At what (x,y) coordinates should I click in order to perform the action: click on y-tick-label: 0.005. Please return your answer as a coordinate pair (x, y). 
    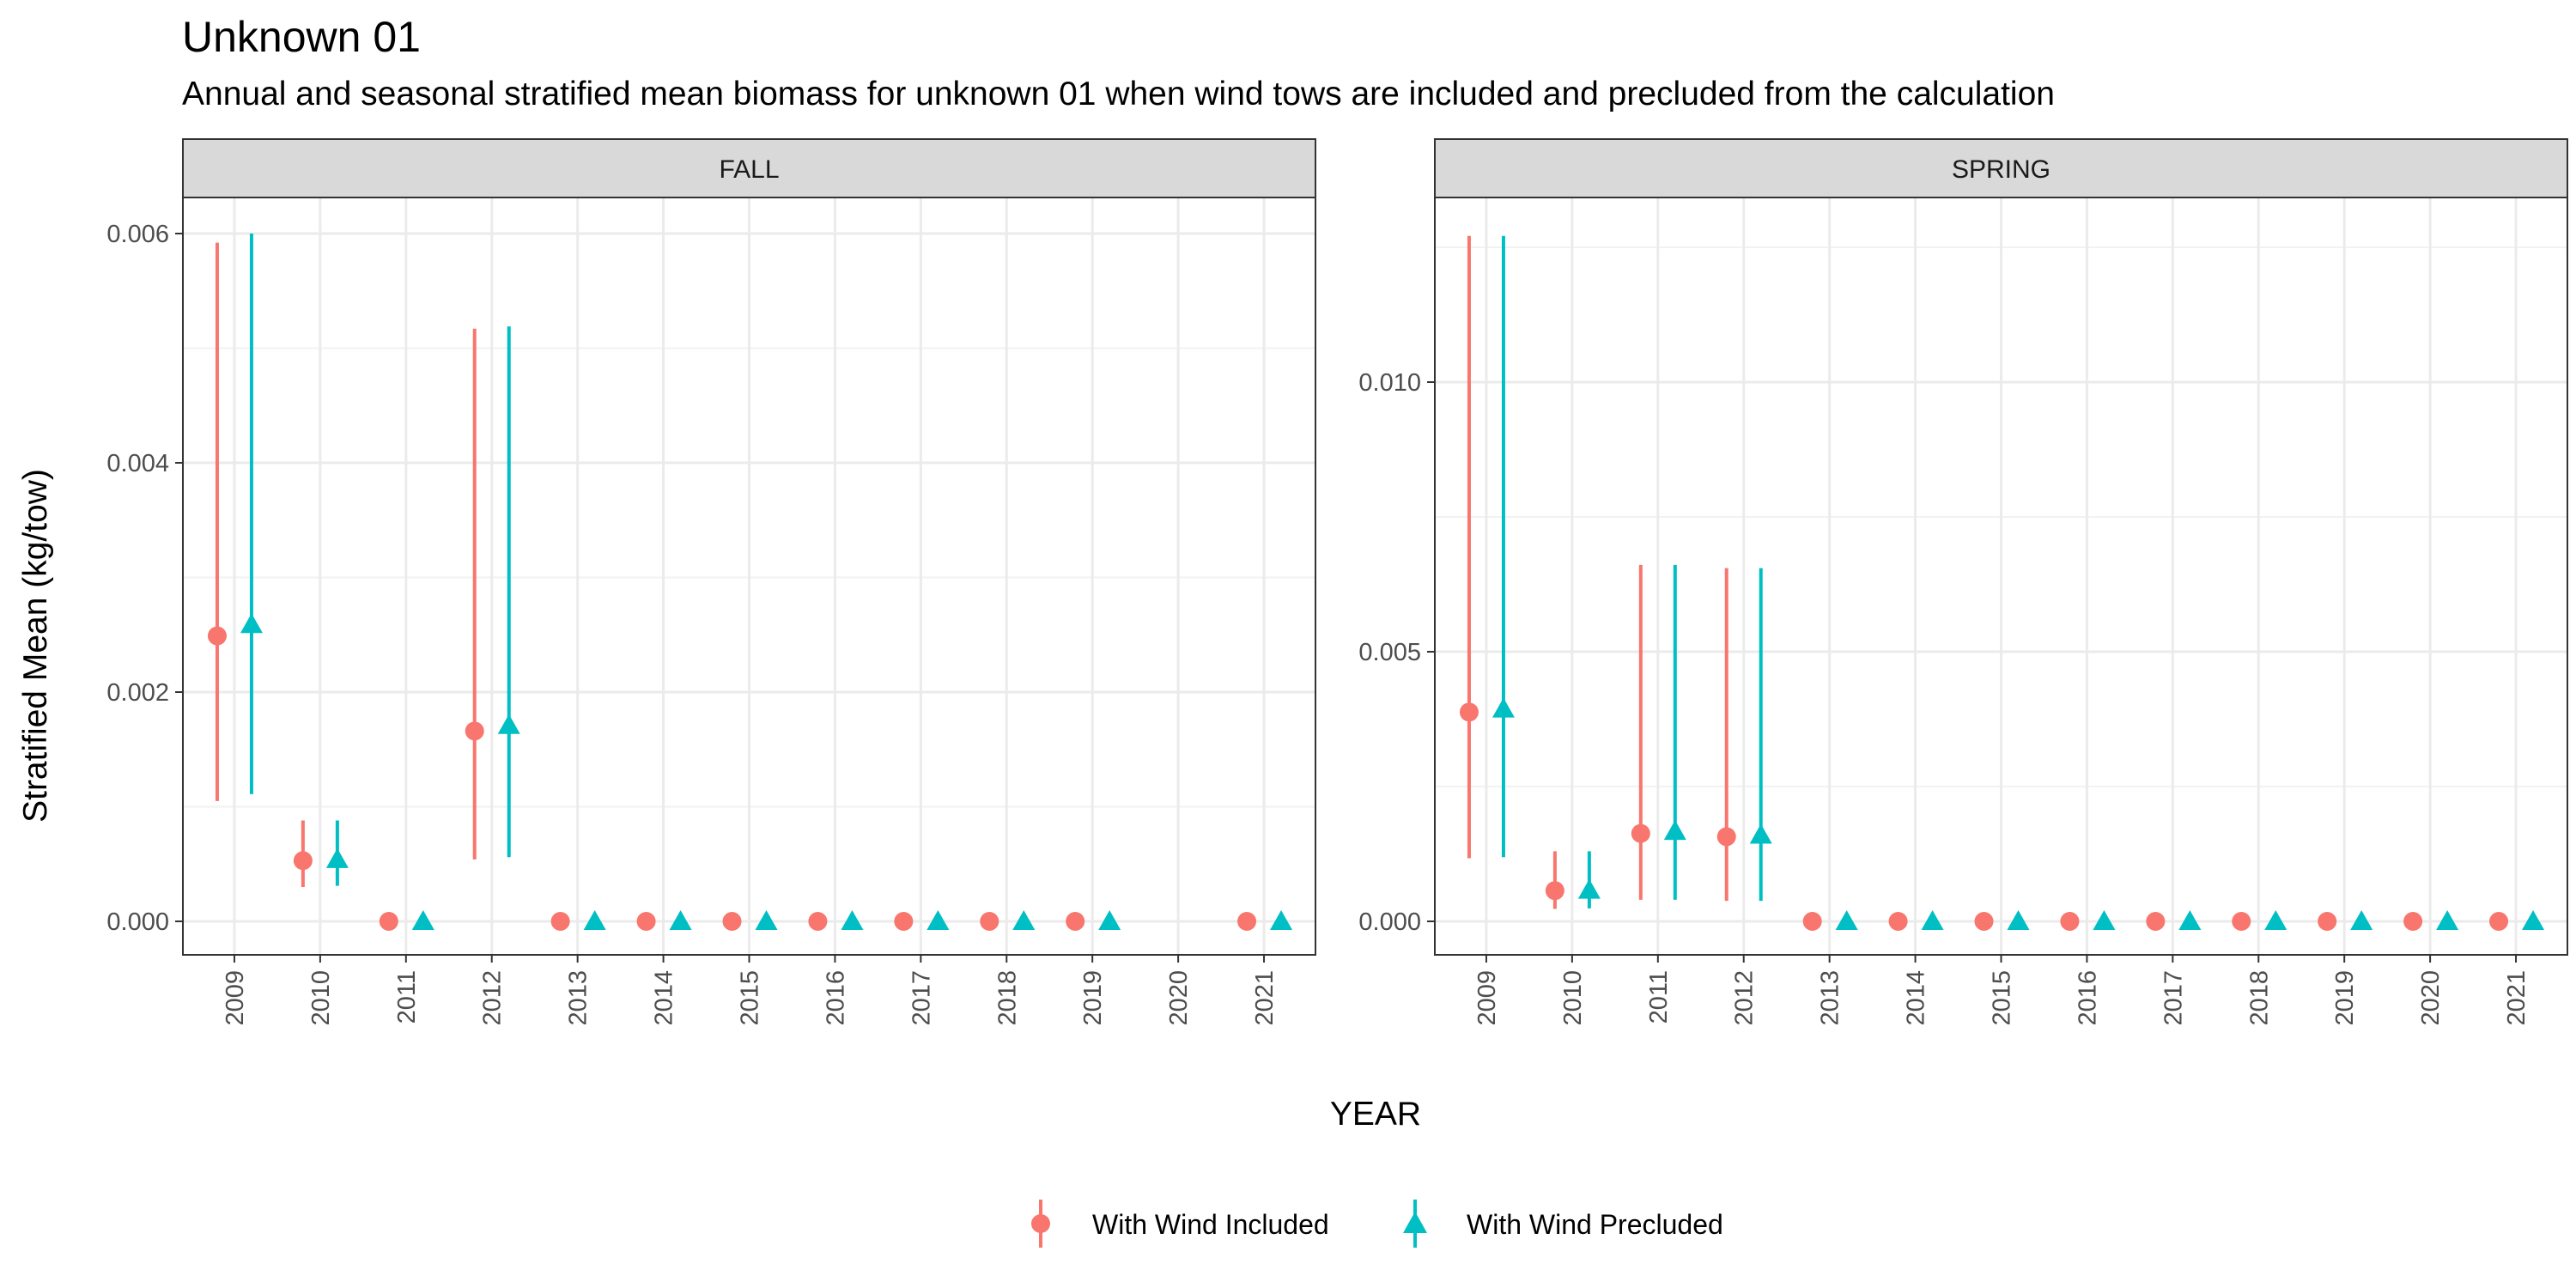
    Looking at the image, I should click on (1389, 652).